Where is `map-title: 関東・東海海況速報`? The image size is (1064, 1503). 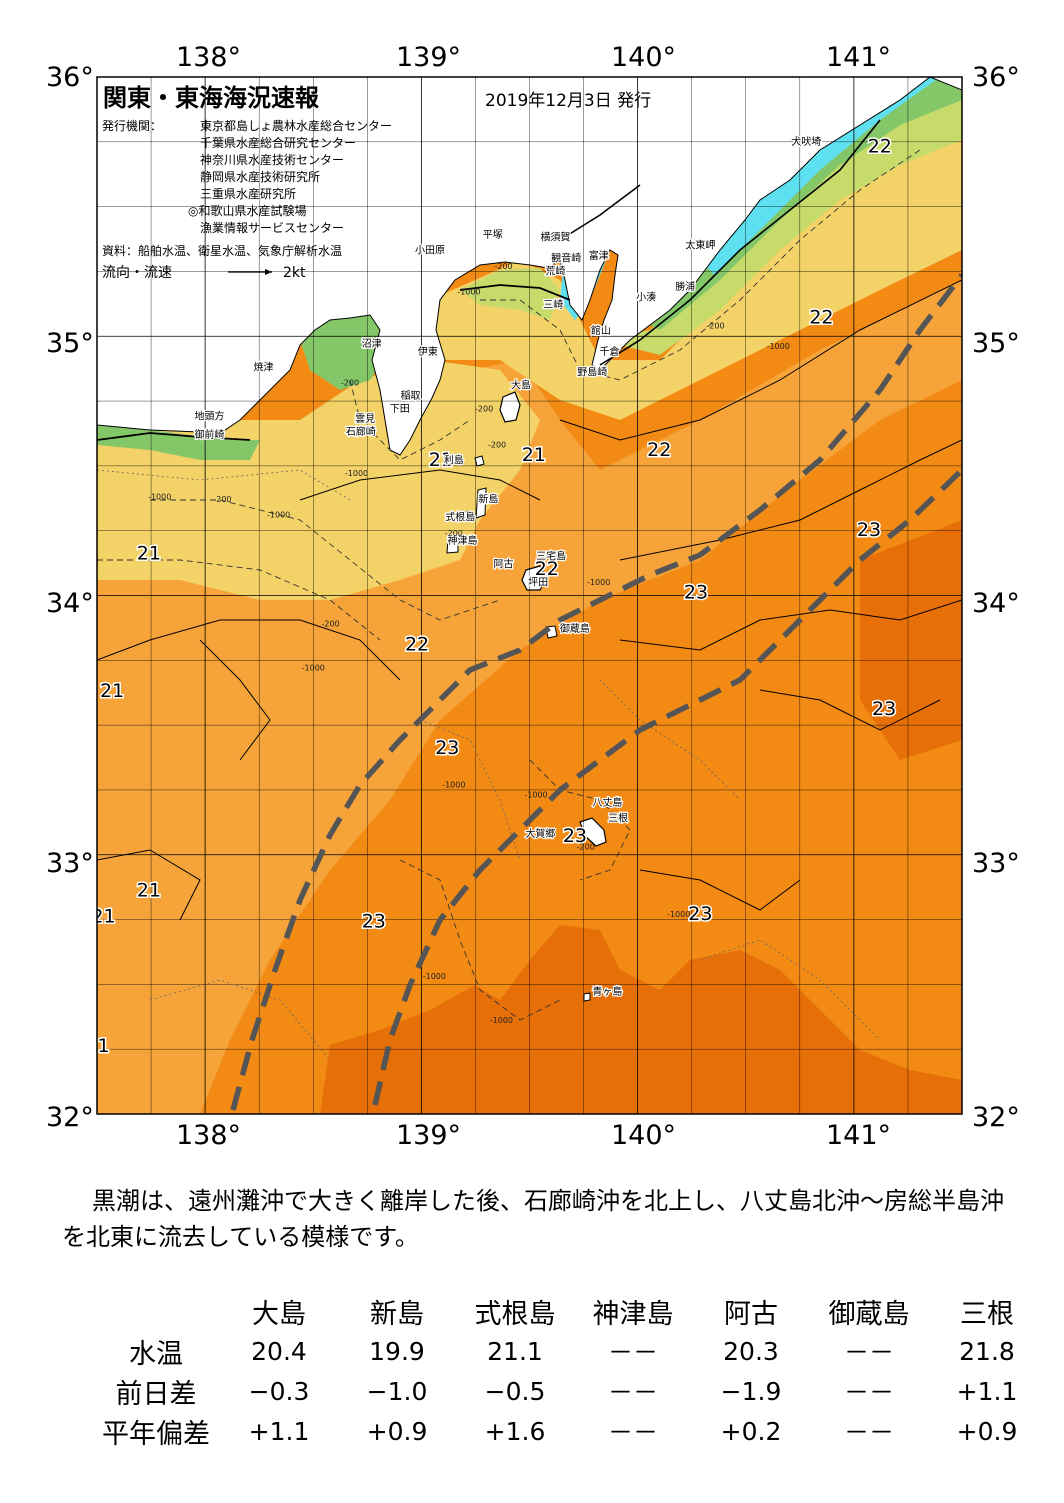 map-title: 関東・東海海況速報 is located at coordinates (211, 98).